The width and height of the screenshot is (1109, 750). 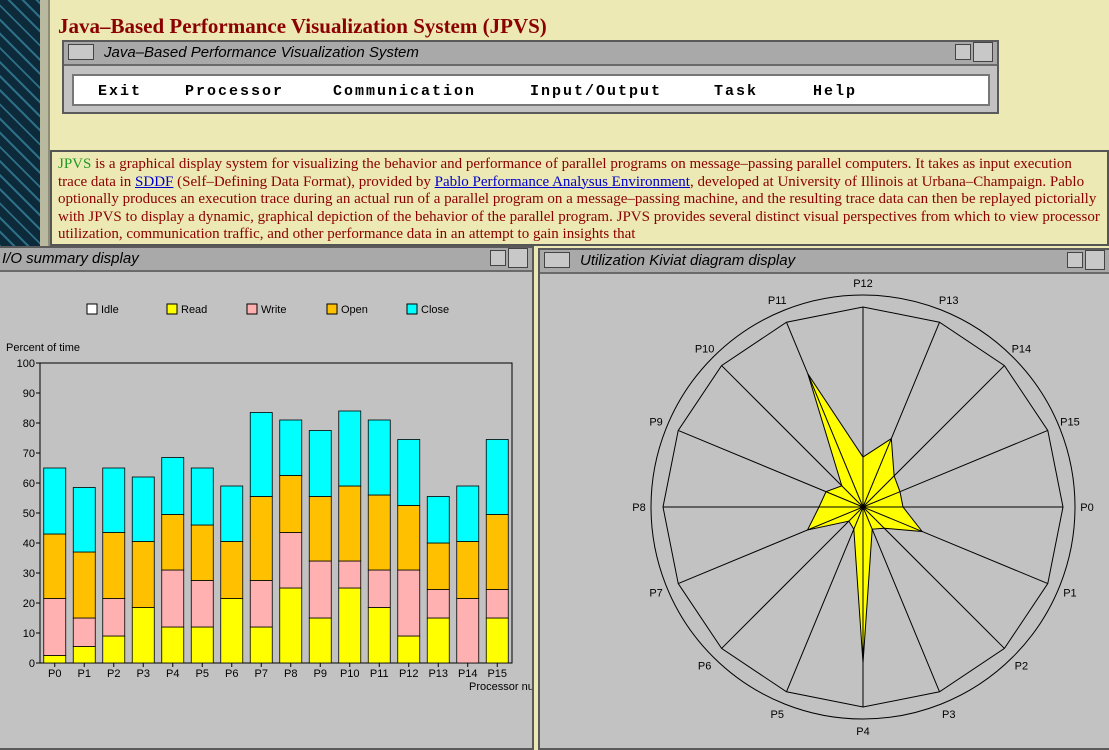 I want to click on y-tick-label: 10, so click(x=29, y=634).